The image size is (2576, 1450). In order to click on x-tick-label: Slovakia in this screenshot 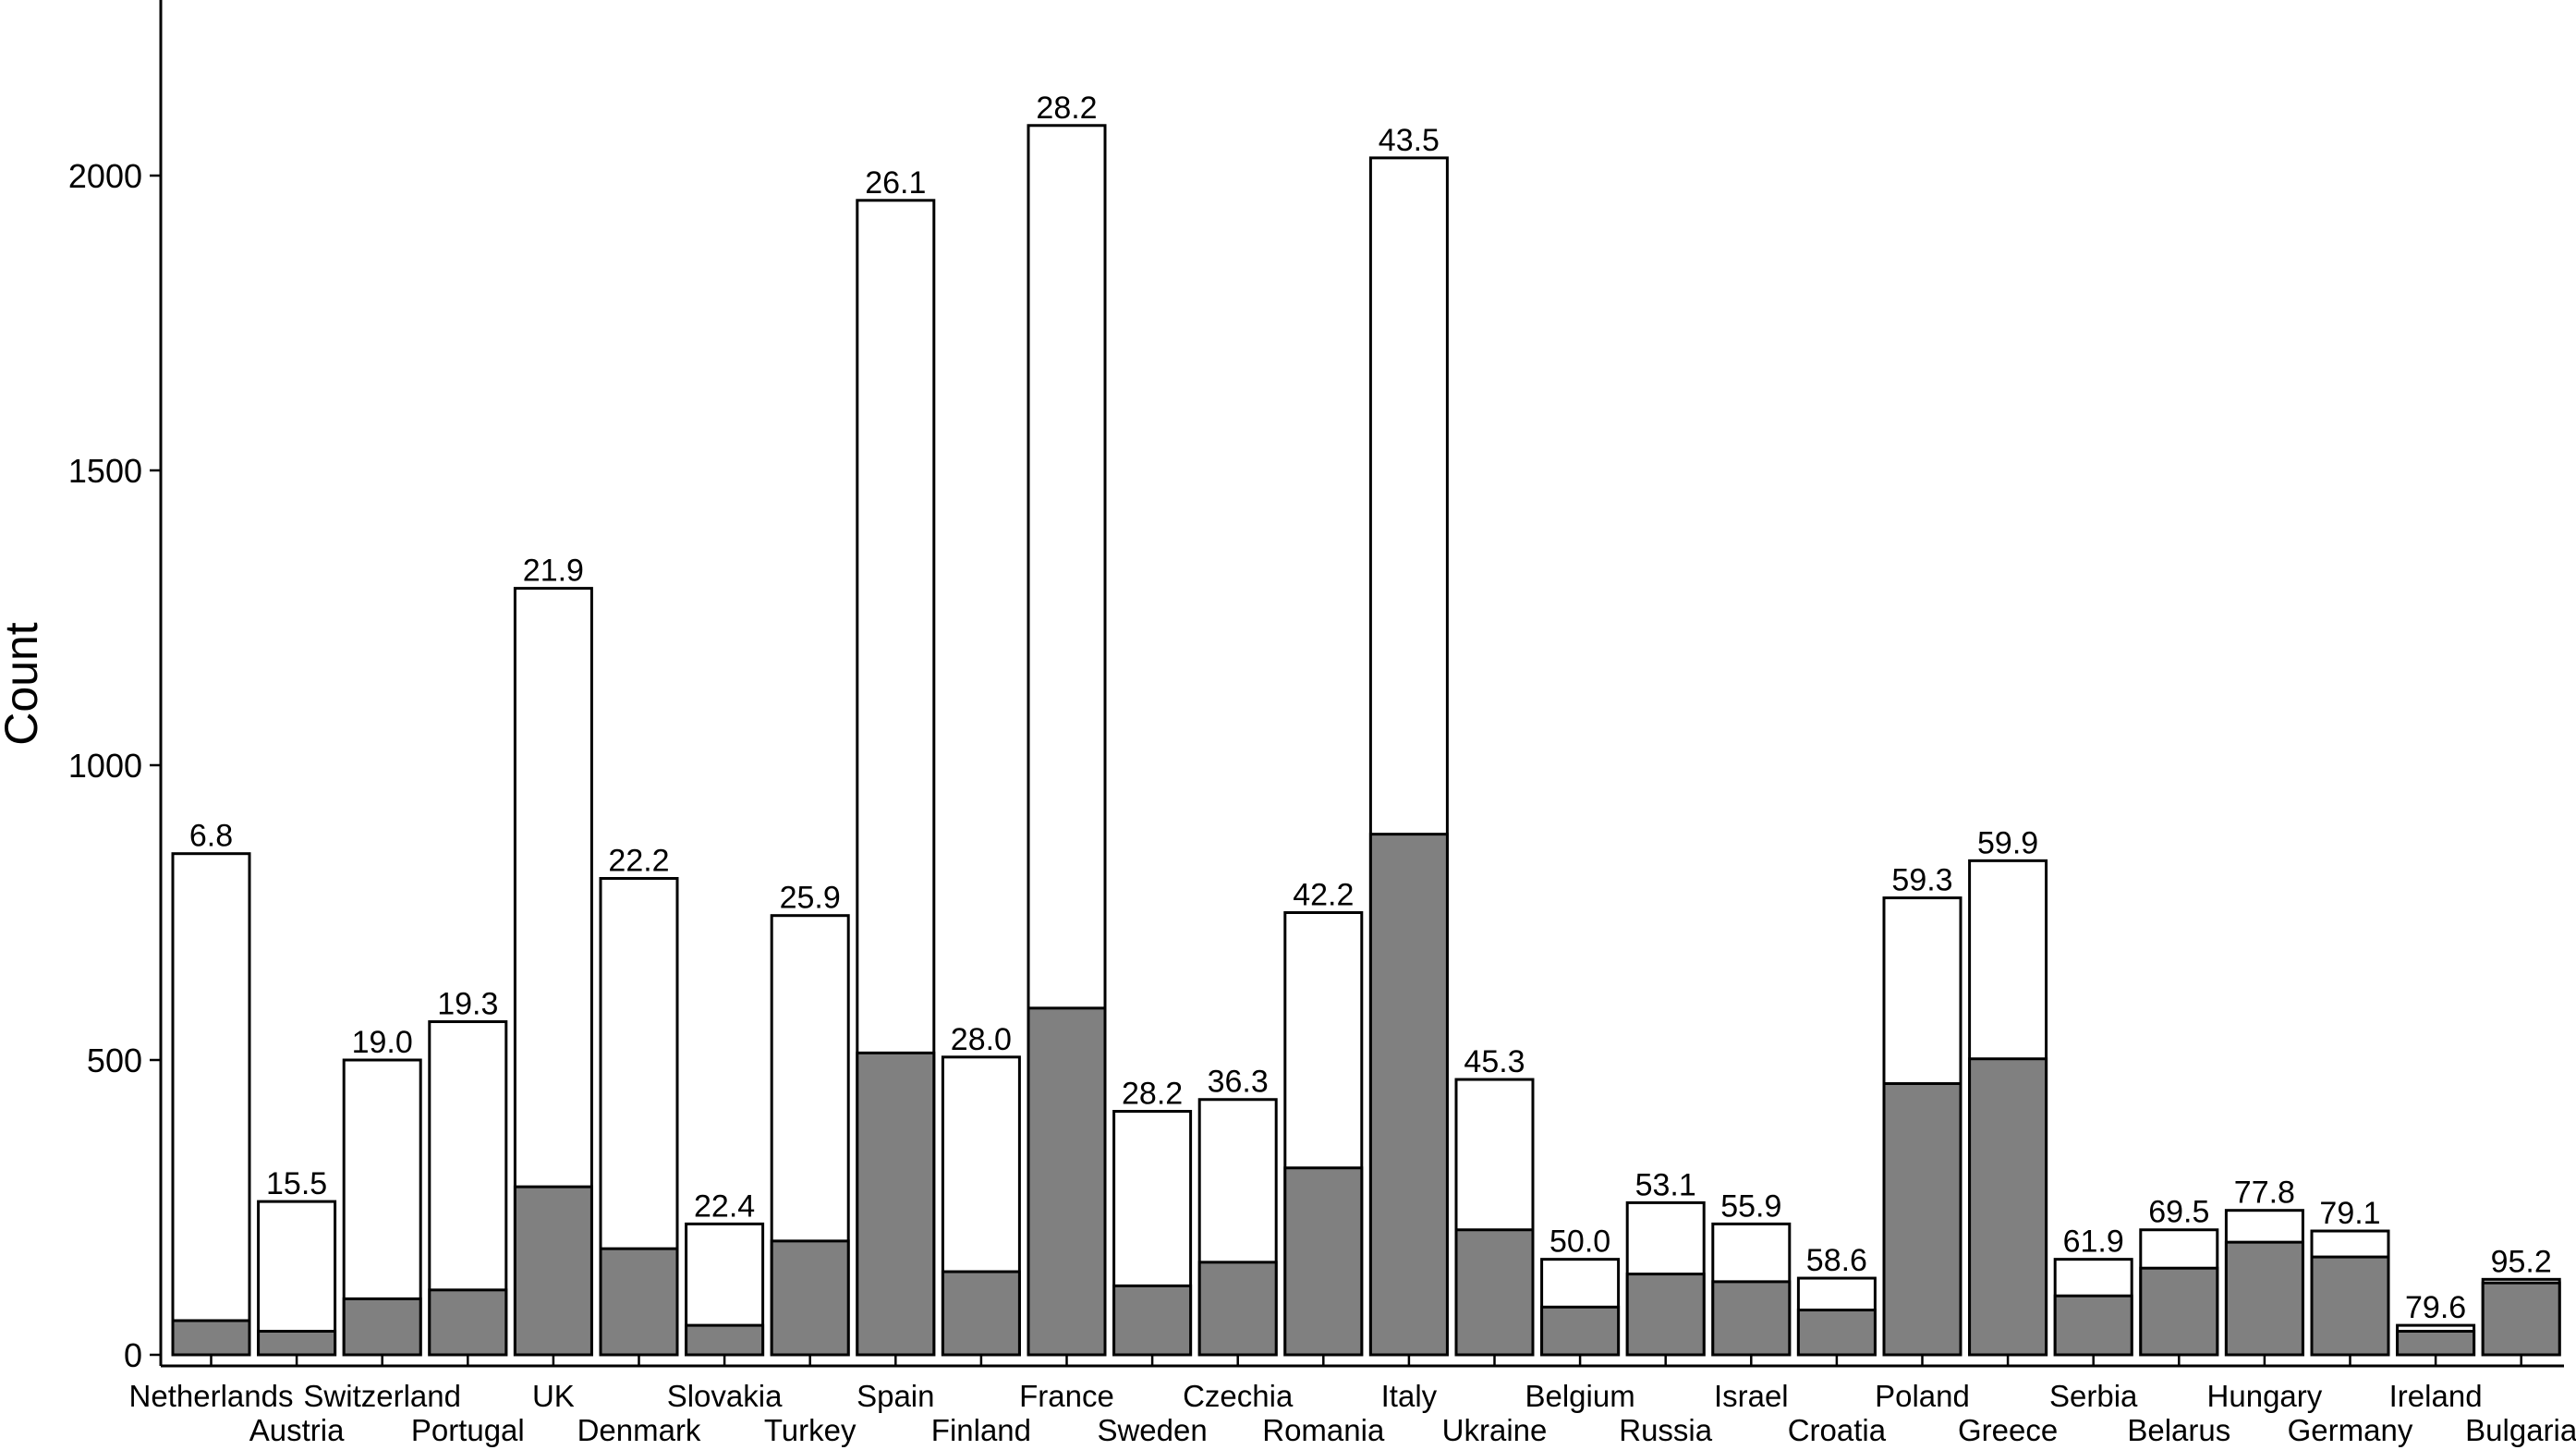, I will do `click(725, 1396)`.